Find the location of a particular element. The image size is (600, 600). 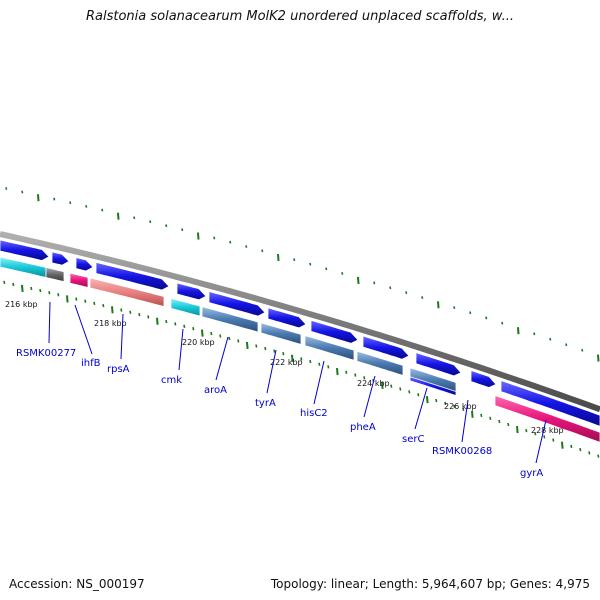

gene-label-gyra: gyrA is located at coordinates (531, 473).